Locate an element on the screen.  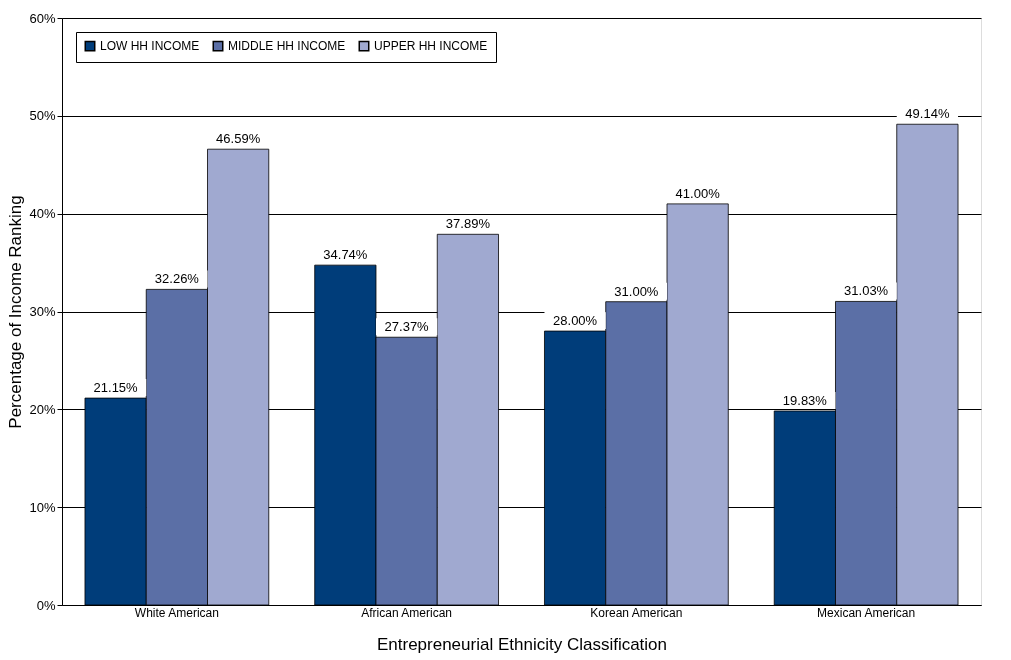
y-tick-label: 50% is located at coordinates (42, 116).